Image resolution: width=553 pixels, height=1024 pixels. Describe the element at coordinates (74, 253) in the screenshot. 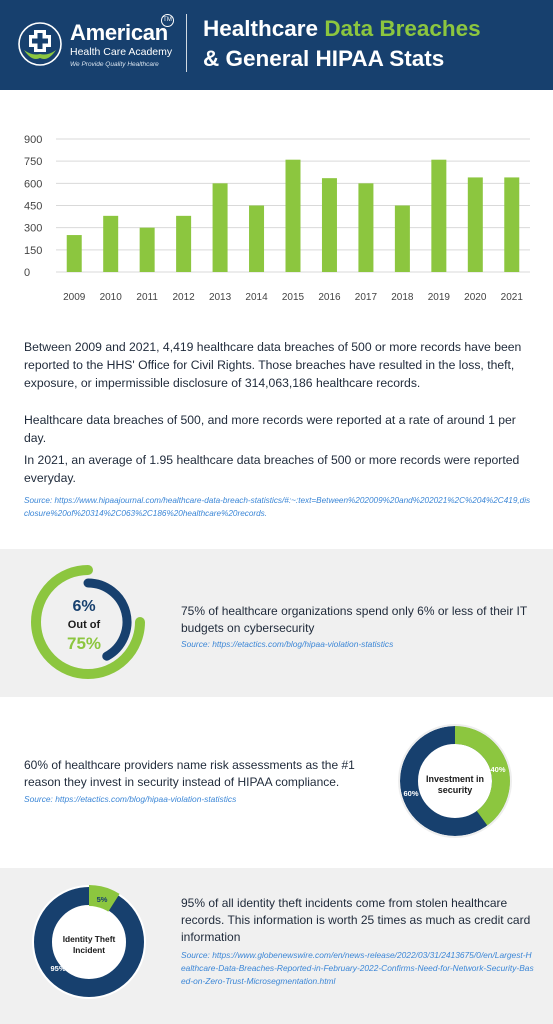

I see `bar-2009` at that location.